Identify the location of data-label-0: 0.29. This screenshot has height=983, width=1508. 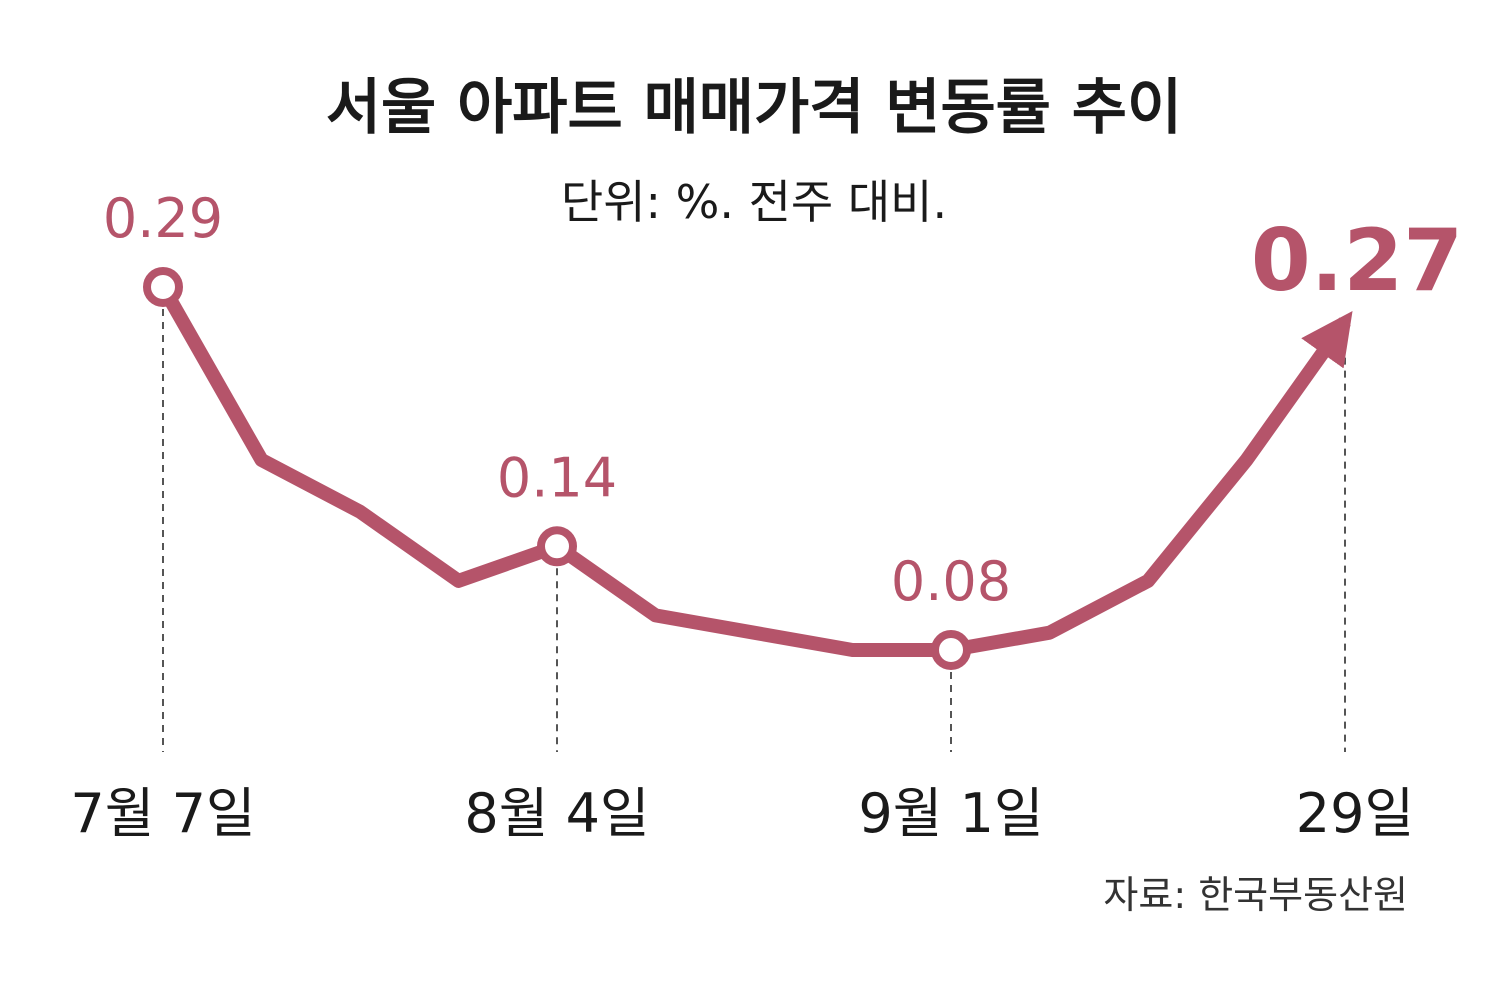
(163, 218).